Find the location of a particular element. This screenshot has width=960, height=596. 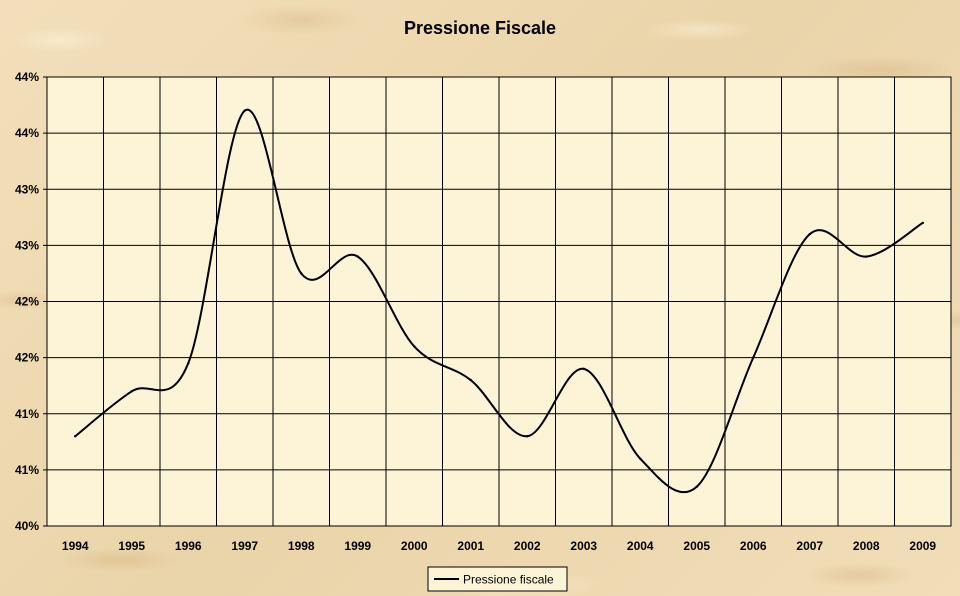

legend-label: Pressione fiscale is located at coordinates (508, 580).